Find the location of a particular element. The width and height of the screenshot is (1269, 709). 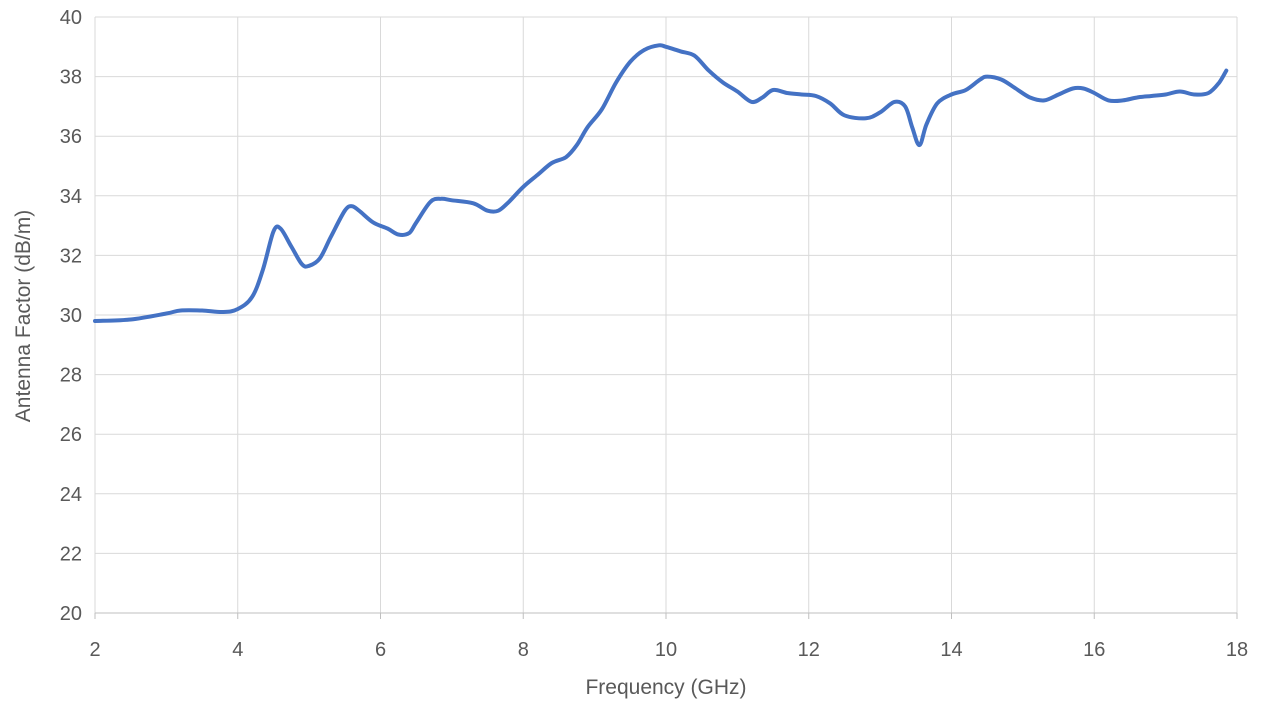

x-tick-label: 4 is located at coordinates (237, 650).